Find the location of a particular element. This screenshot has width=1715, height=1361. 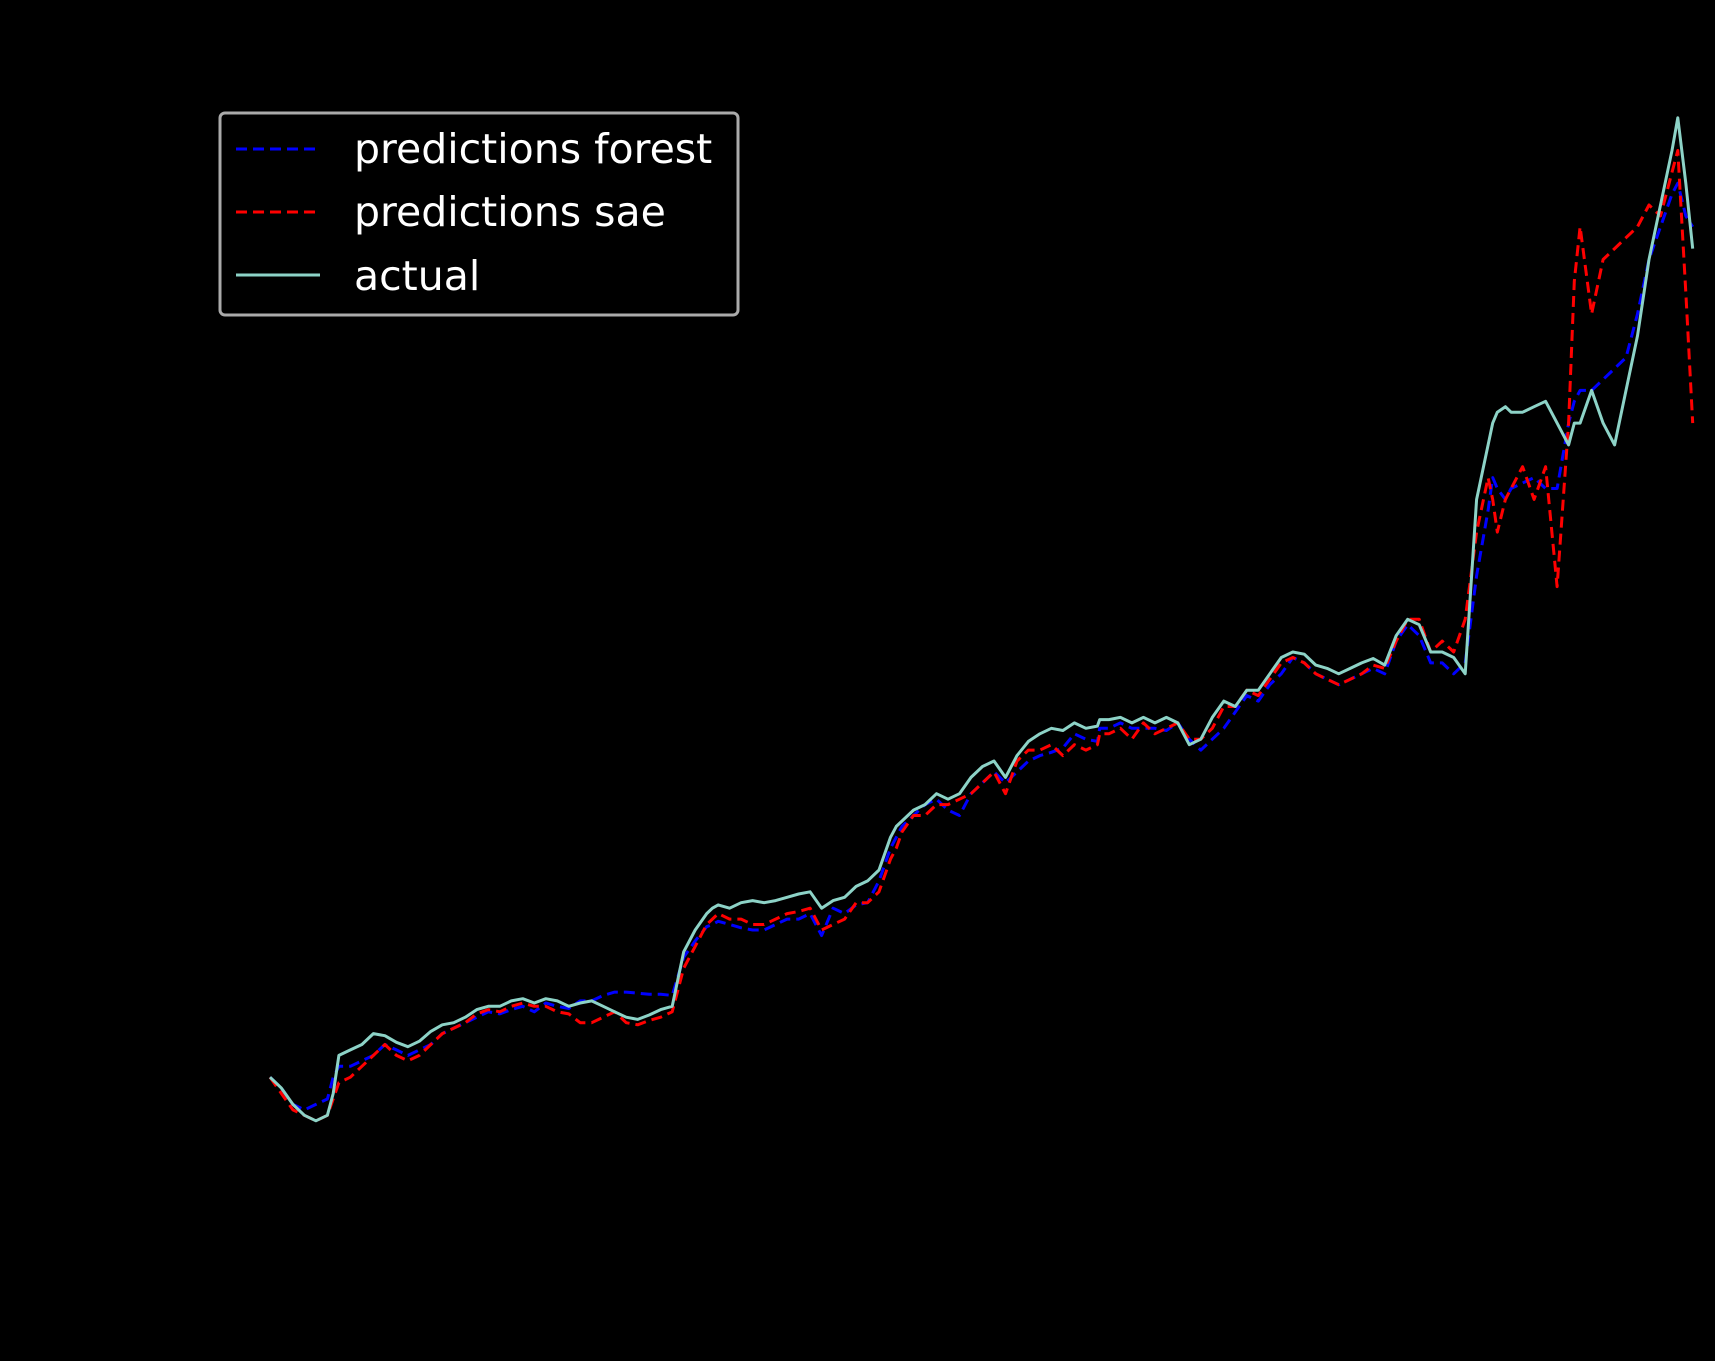

legend-label-predictions-sae: predictions sae is located at coordinates (510, 212).